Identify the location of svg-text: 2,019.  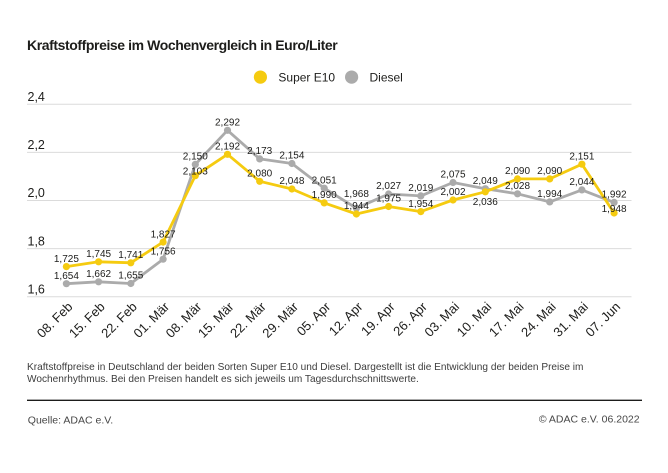
(420, 188).